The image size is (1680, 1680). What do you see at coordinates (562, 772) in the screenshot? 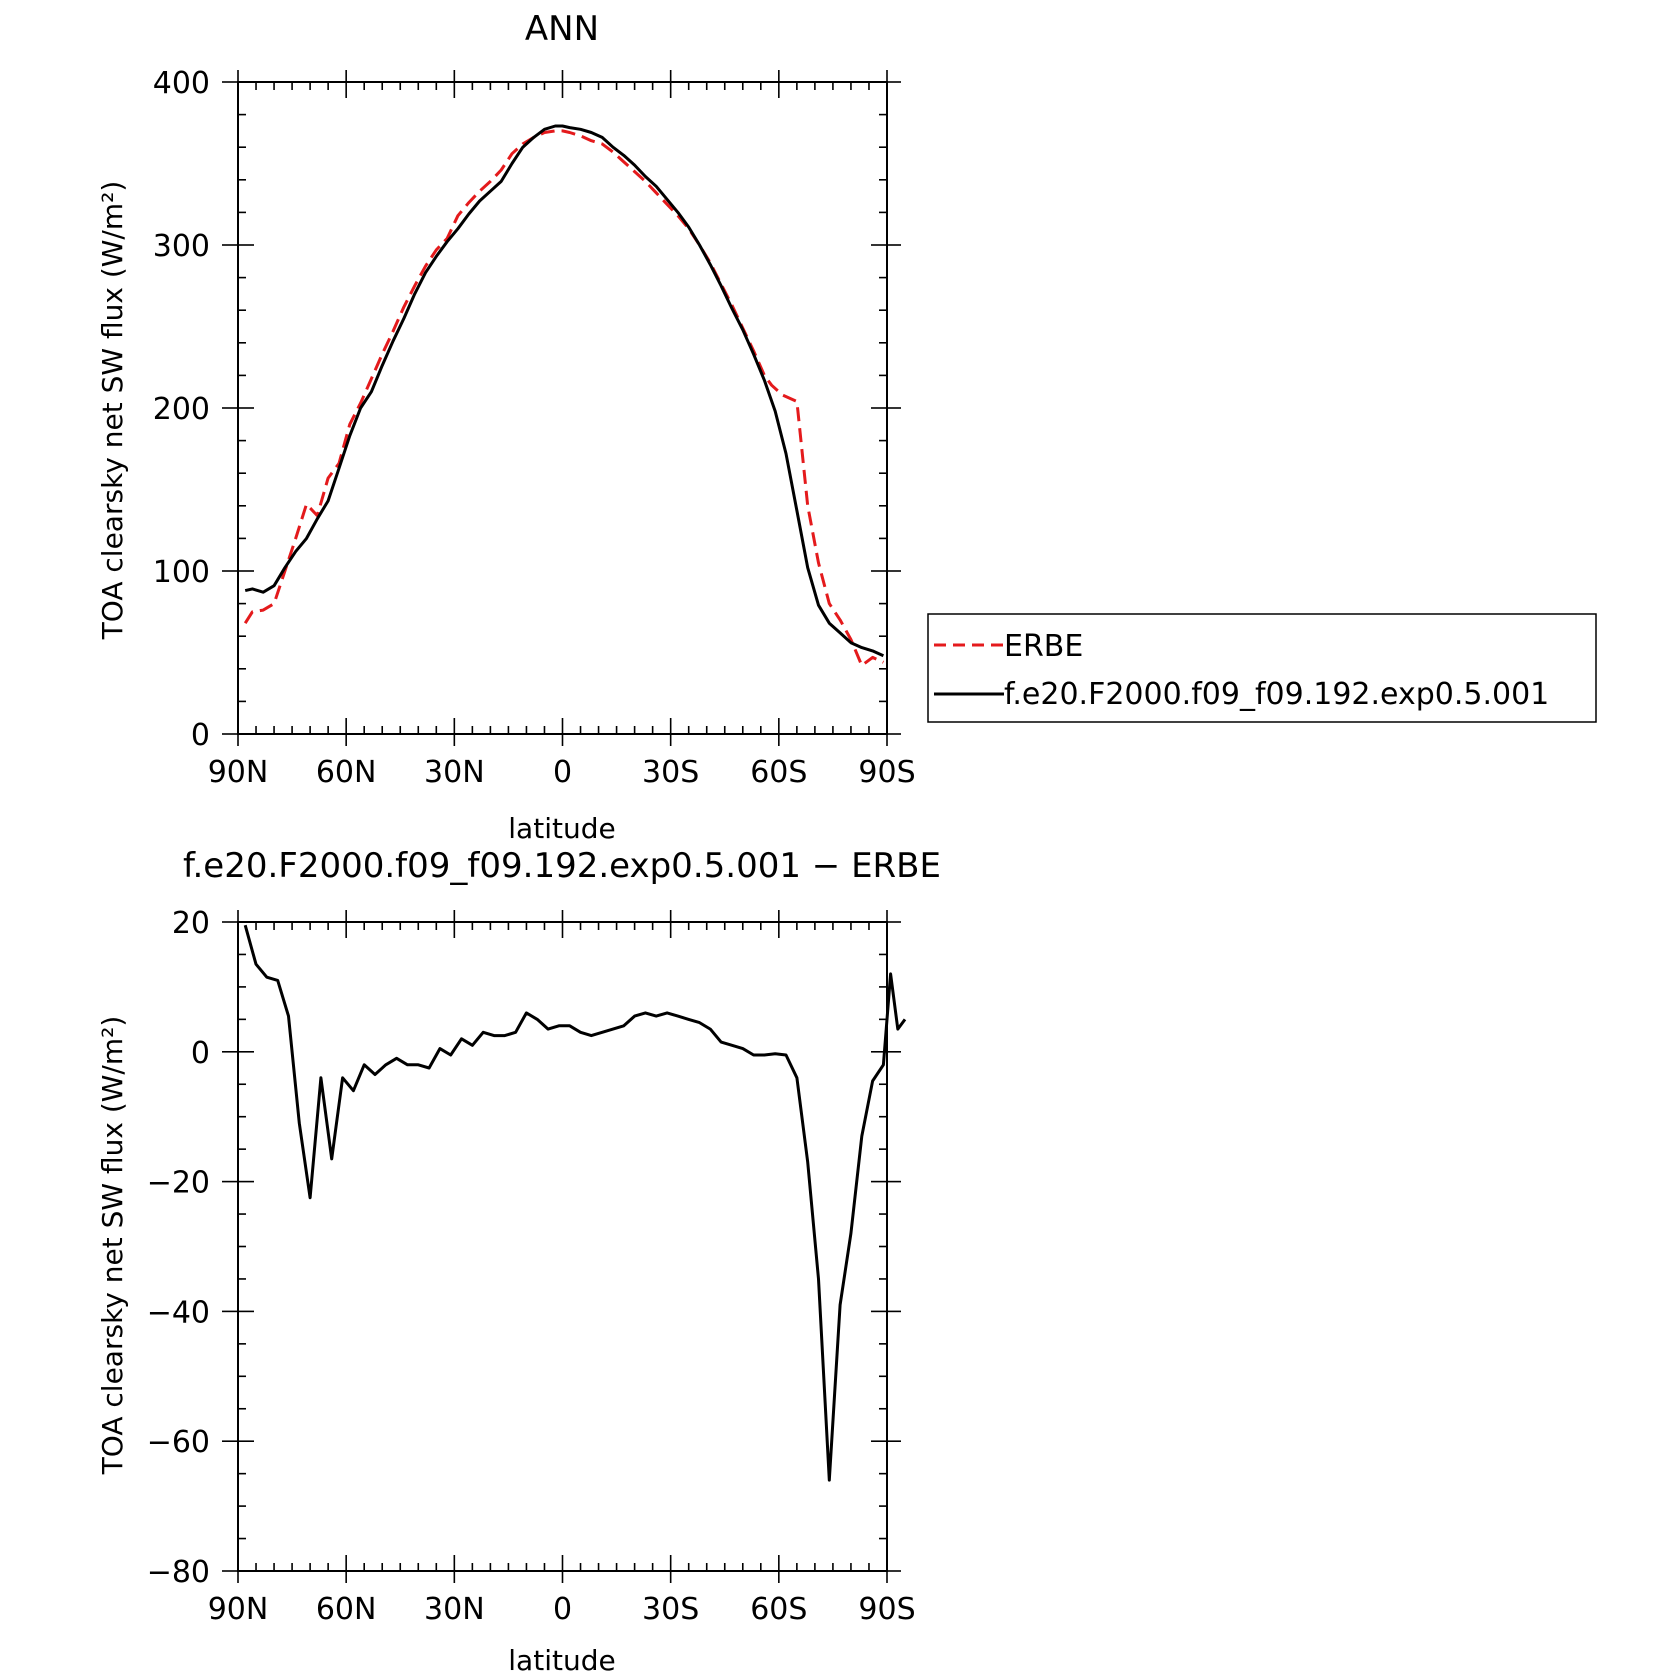
I see `top-x-tick-label: 0` at bounding box center [562, 772].